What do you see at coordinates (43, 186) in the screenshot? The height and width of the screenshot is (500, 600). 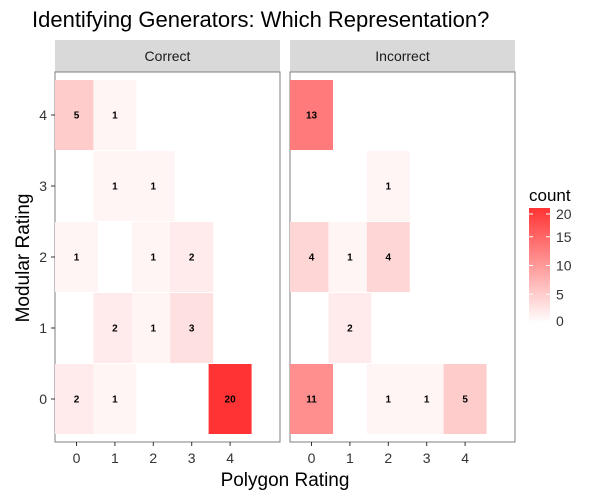 I see `y-tick-label: 3` at bounding box center [43, 186].